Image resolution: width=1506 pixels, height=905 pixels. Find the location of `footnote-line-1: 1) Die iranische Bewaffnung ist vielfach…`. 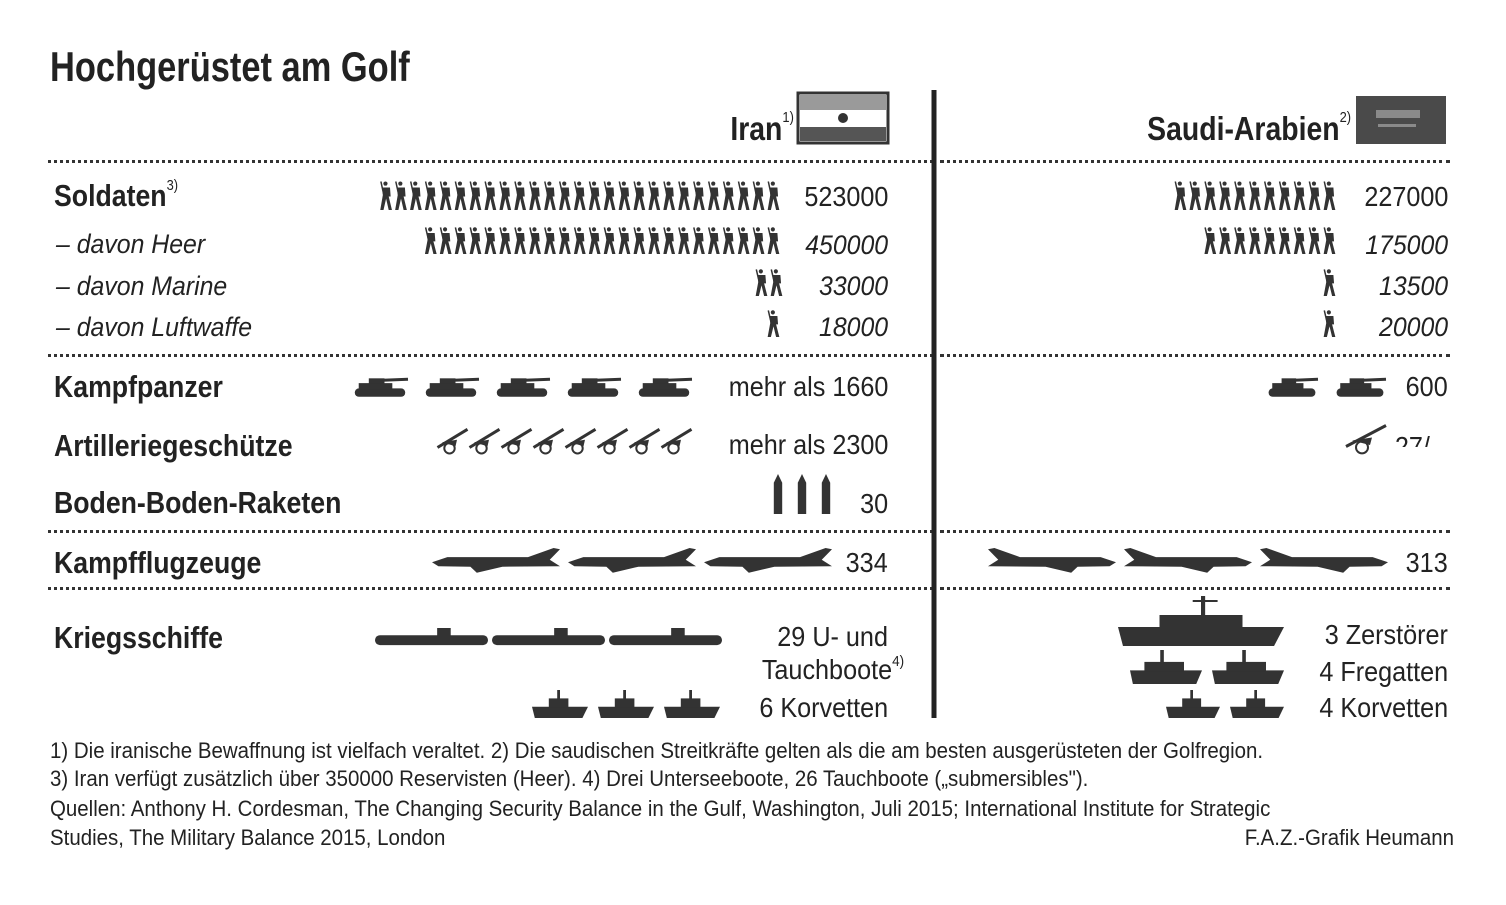

footnote-line-1: 1) Die iranische Bewaffnung ist vielfach… is located at coordinates (657, 750).